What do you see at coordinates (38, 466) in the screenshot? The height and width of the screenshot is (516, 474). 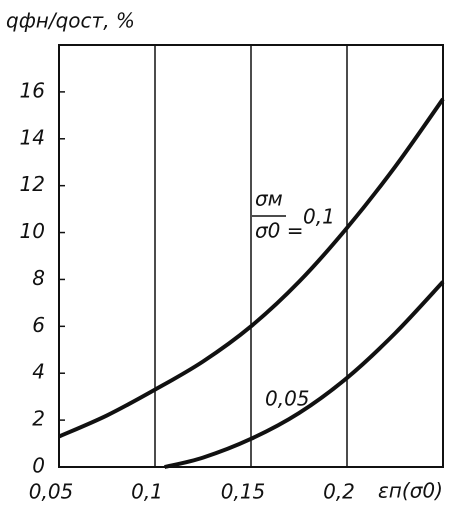 I see `y-tick-label: 0` at bounding box center [38, 466].